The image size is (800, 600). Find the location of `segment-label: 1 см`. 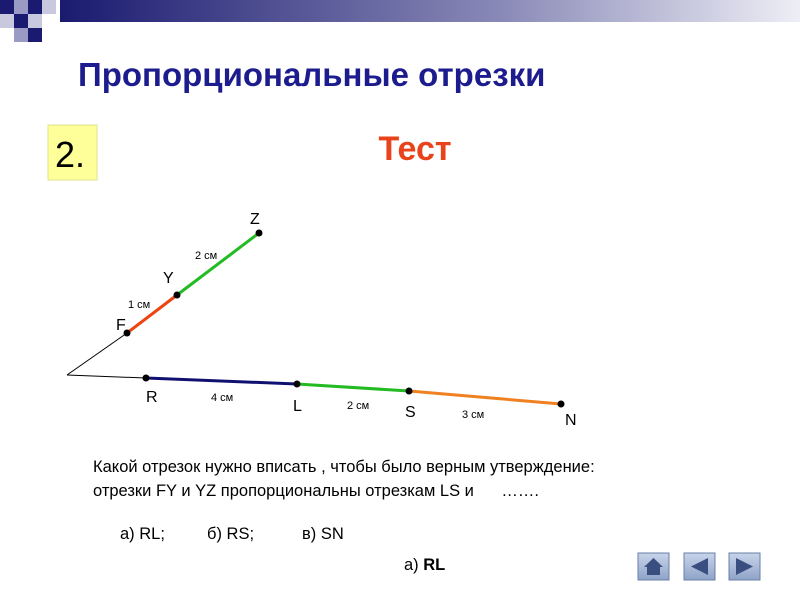

segment-label: 1 см is located at coordinates (139, 305).